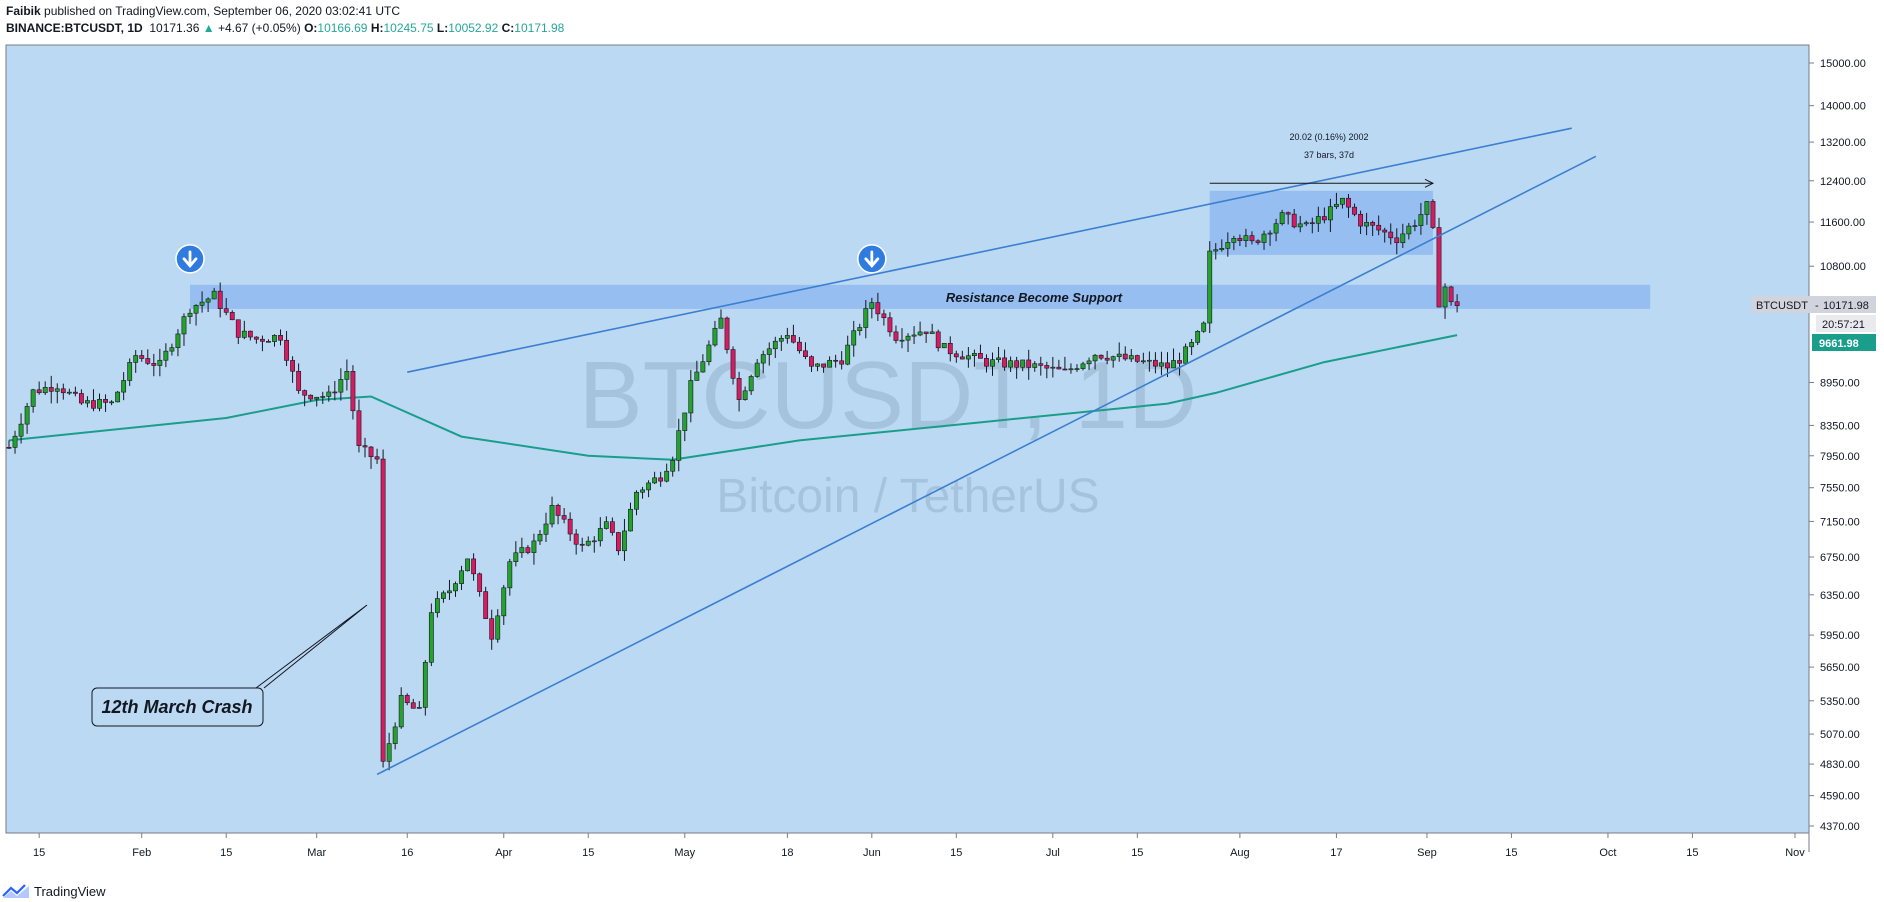 The image size is (1884, 902). What do you see at coordinates (1814, 304) in the screenshot?
I see `symbol-tag-box` at bounding box center [1814, 304].